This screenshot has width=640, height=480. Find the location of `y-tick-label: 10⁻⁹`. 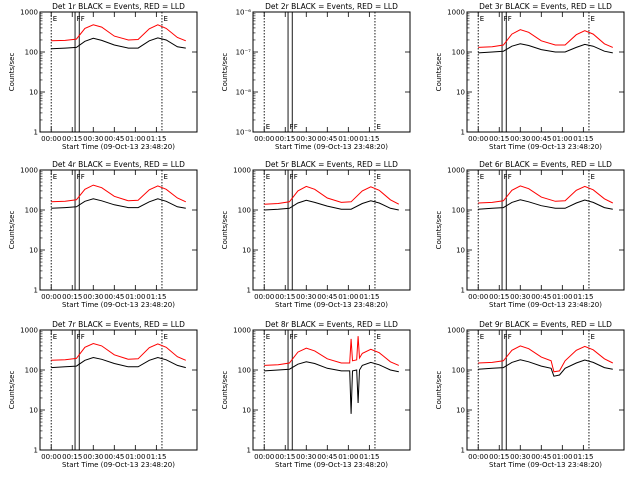

y-tick-label: 10⁻⁹ is located at coordinates (244, 133).